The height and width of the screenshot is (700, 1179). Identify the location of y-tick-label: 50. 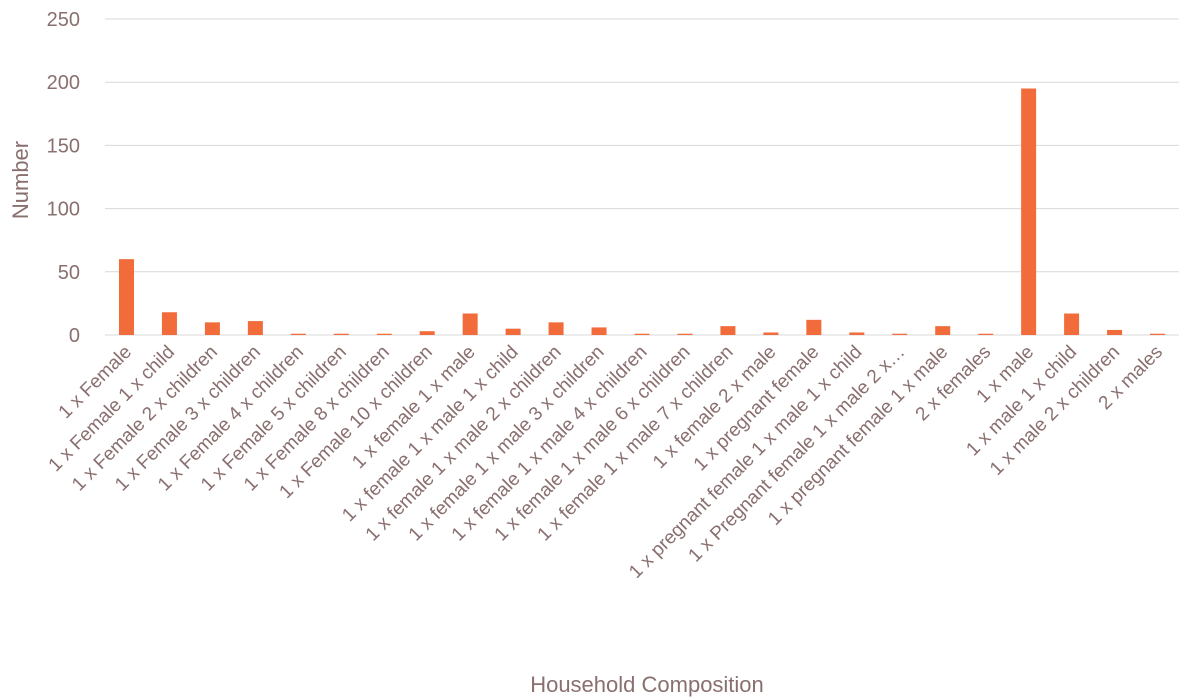
(69, 273).